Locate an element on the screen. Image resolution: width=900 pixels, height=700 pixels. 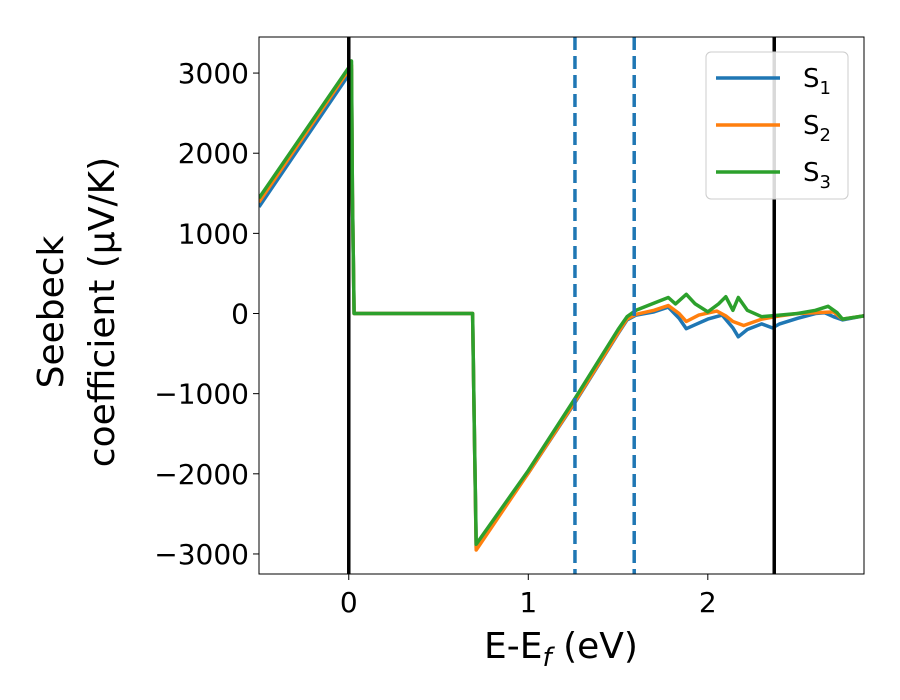
y-axis-ticks: 3000 2000 1000 0 −1000 −2000 −3000 is located at coordinates (206, 314).